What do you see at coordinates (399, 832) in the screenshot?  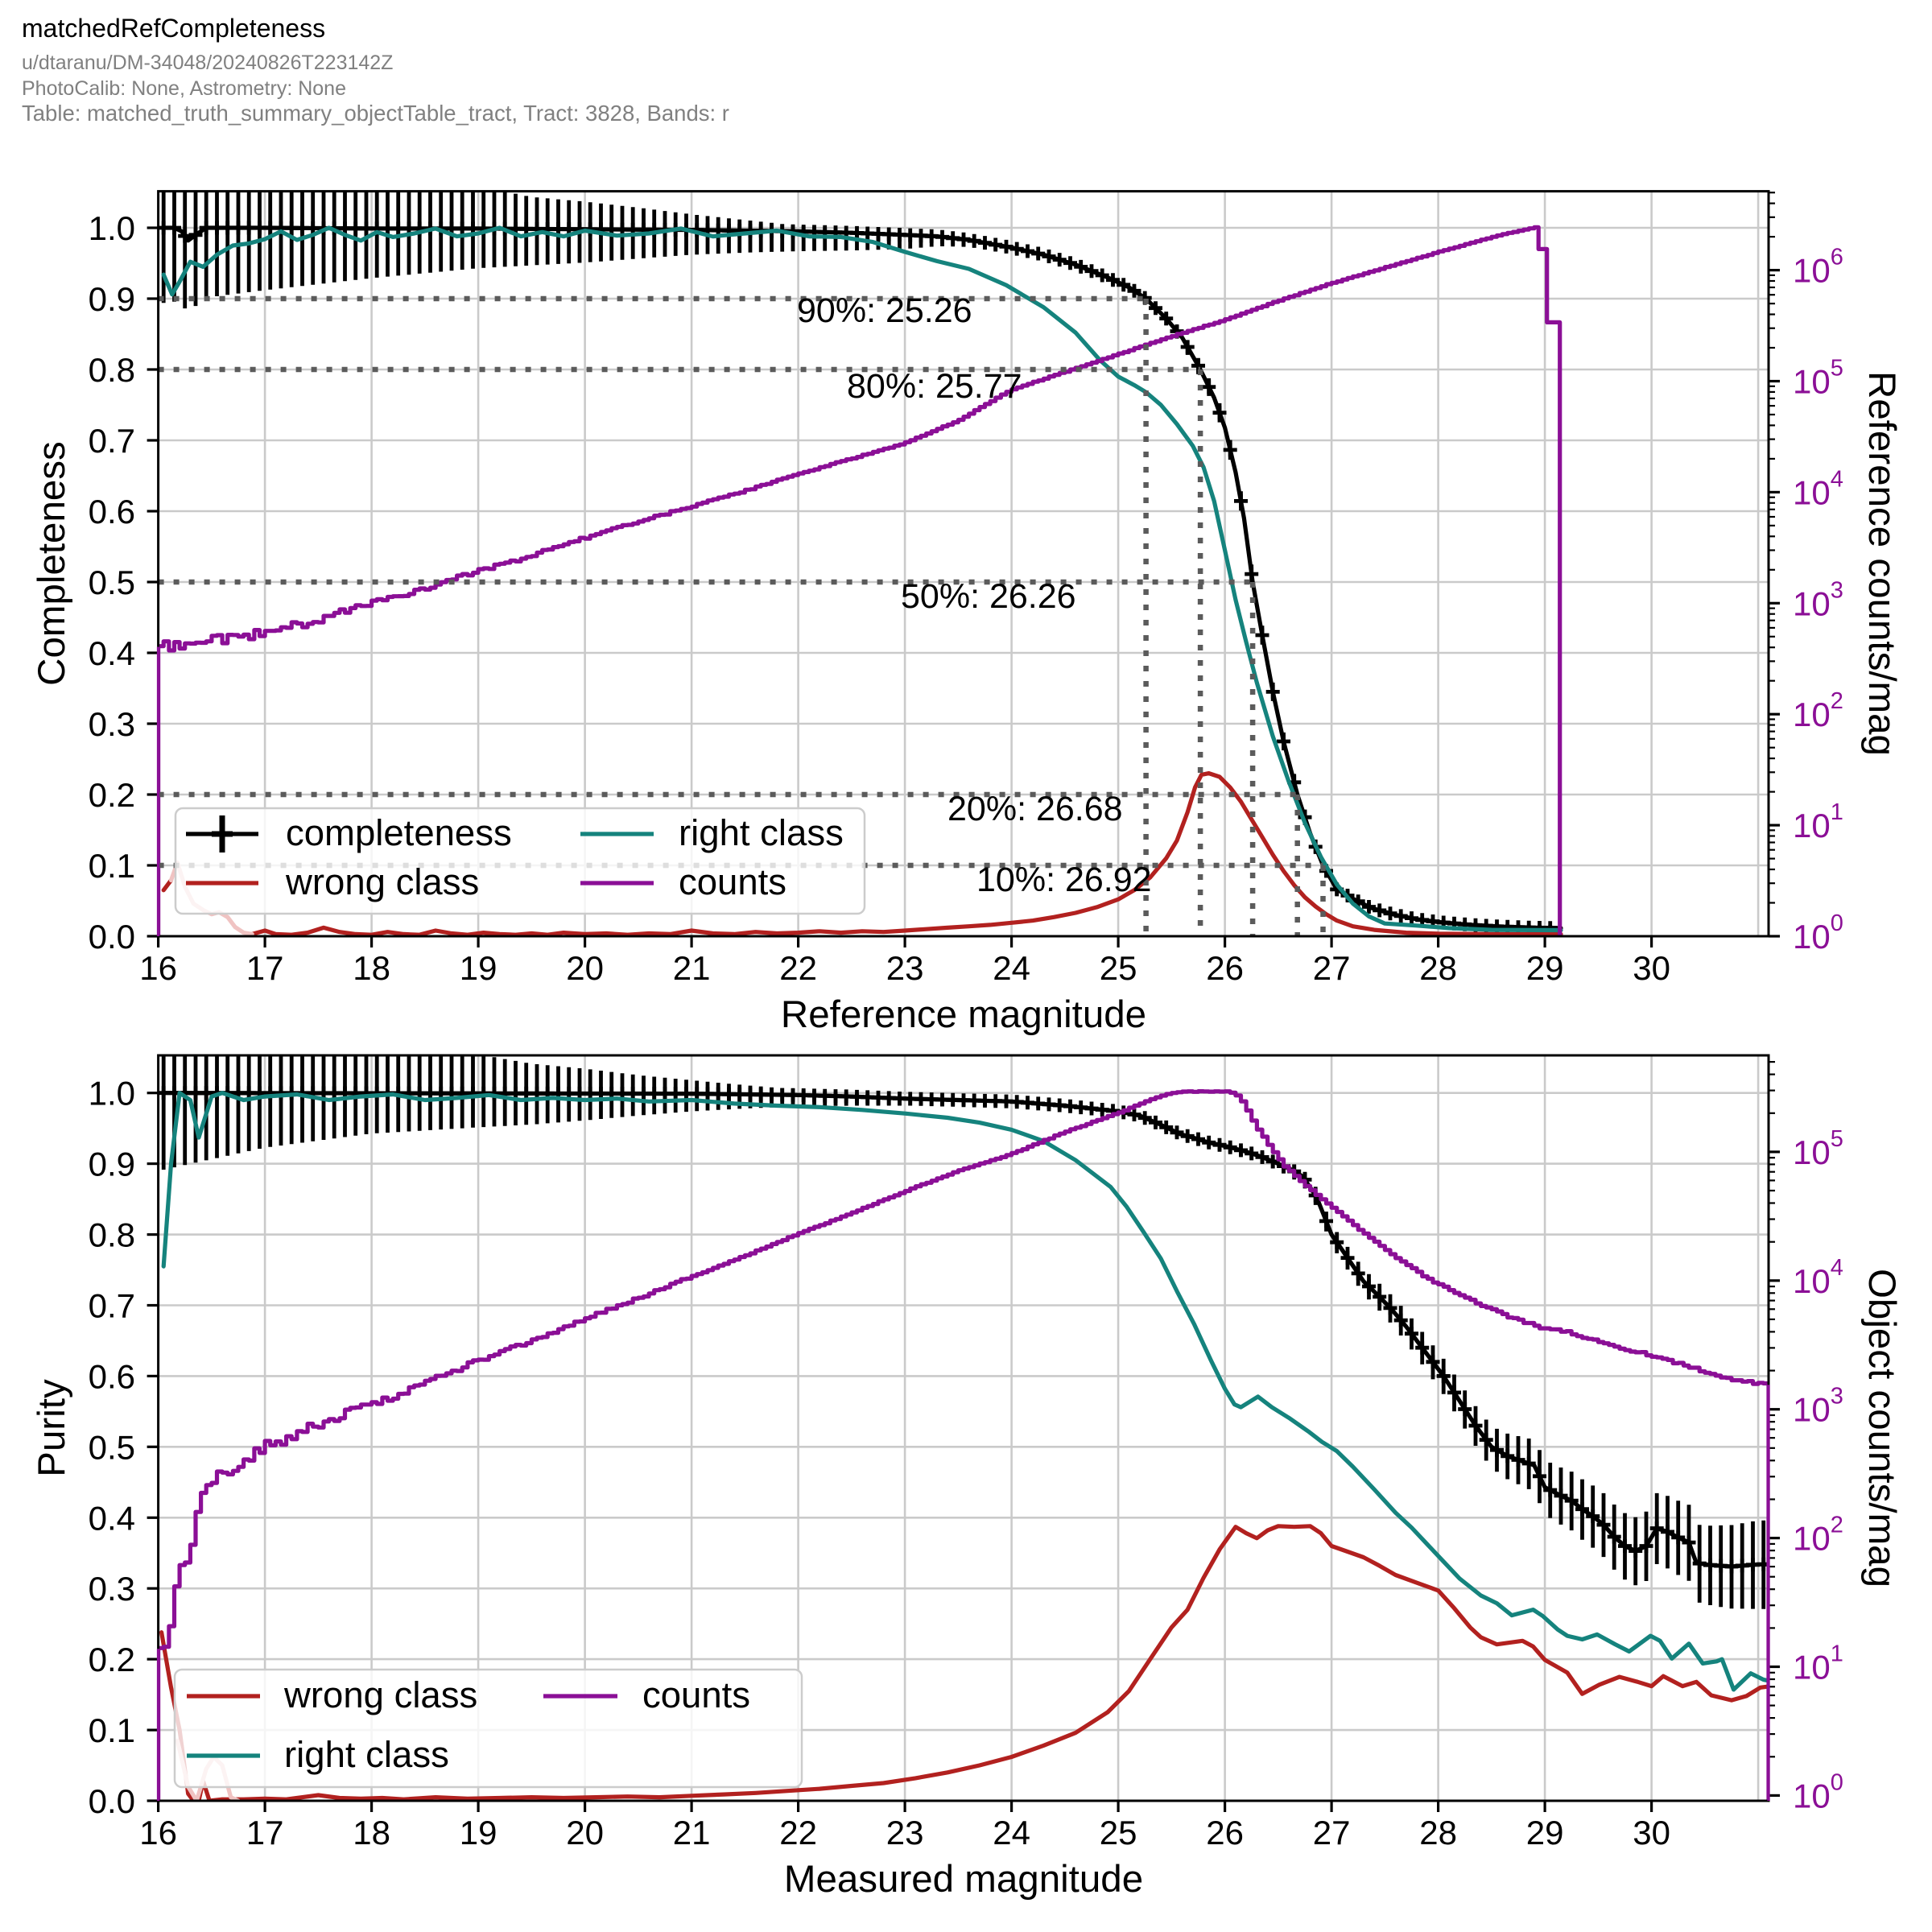 I see `svg-text: completeness` at bounding box center [399, 832].